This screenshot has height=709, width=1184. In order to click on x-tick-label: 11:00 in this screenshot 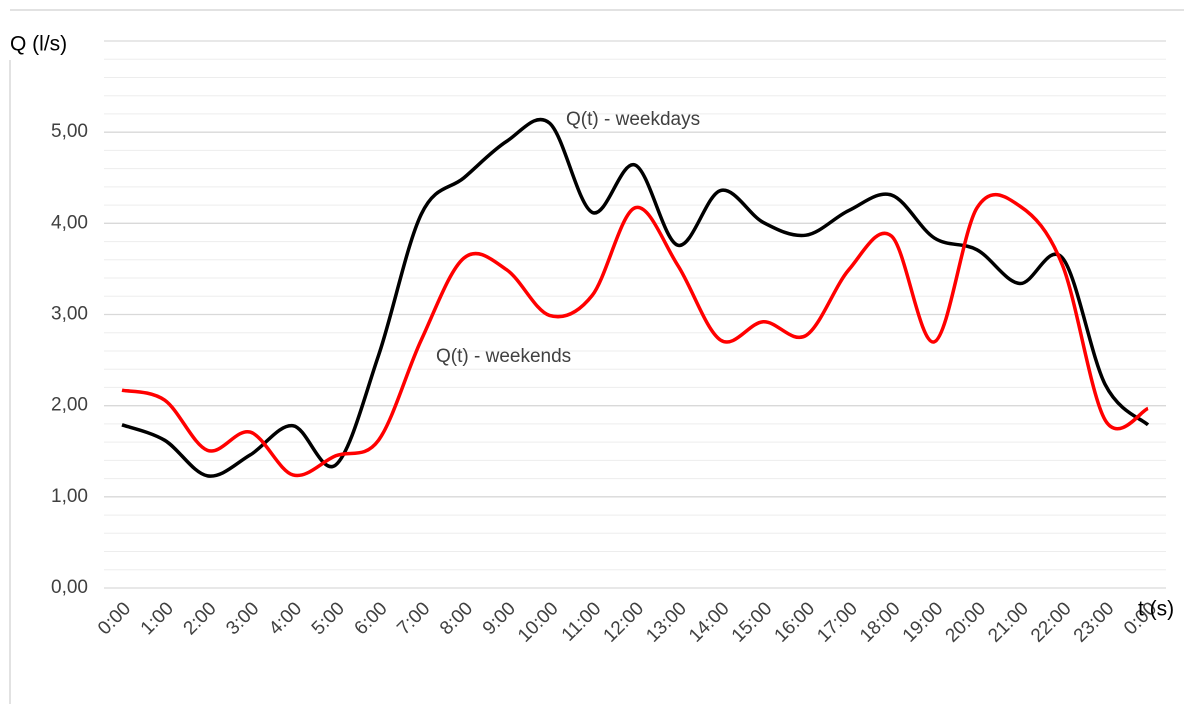, I will do `click(581, 621)`.